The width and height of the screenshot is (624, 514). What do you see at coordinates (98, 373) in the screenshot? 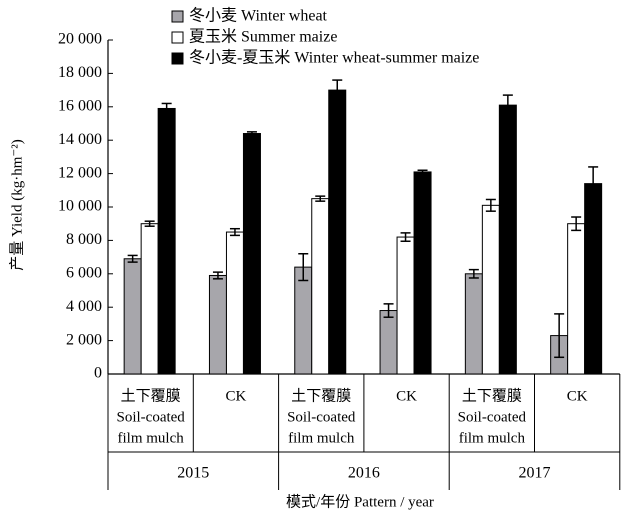
I see `y-tick-label: 0` at bounding box center [98, 373].